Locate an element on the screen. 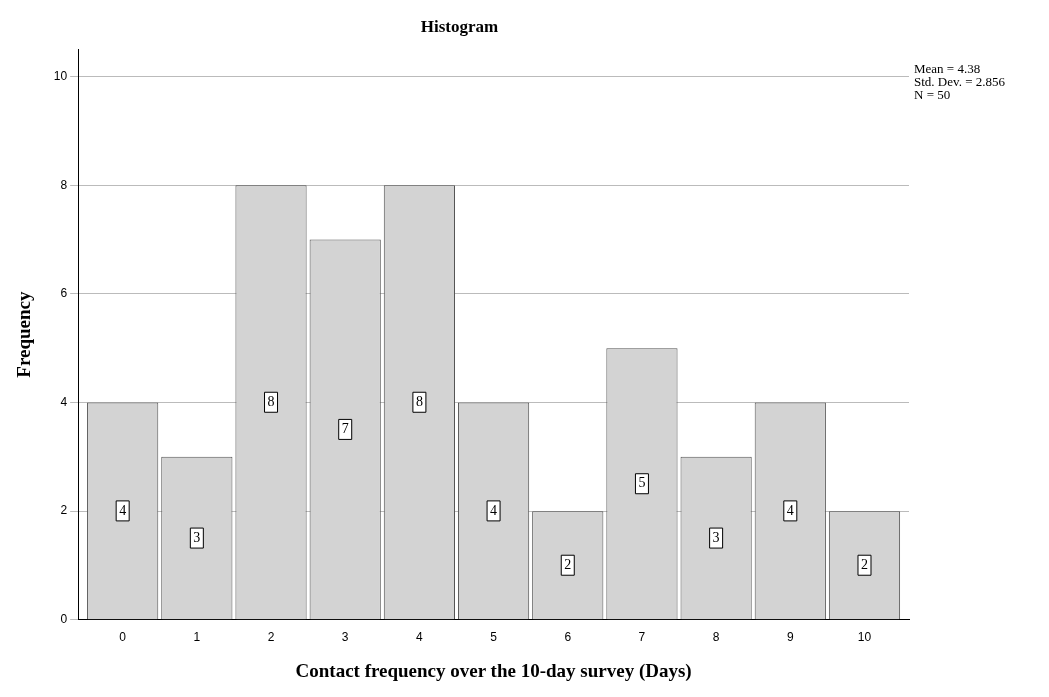 The width and height of the screenshot is (1049, 697). y-tick-label: 0 is located at coordinates (64, 619).